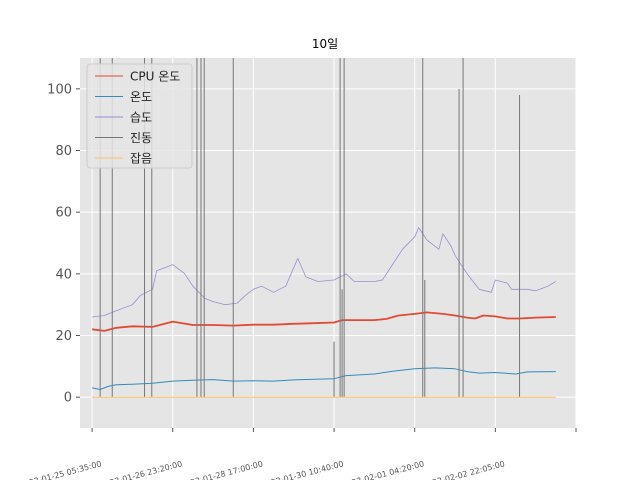 The height and width of the screenshot is (480, 640). I want to click on y-tick-label: 100, so click(59, 89).